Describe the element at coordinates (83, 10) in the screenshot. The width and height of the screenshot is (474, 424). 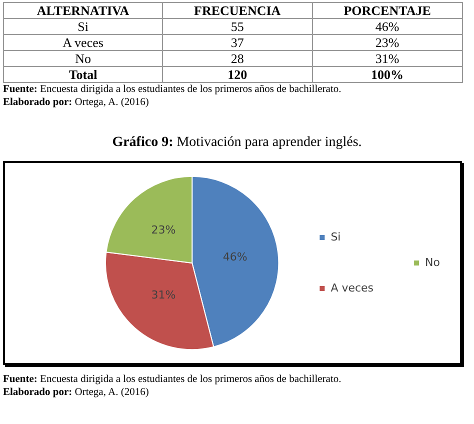
I see `text: ALTERNATIVA` at that location.